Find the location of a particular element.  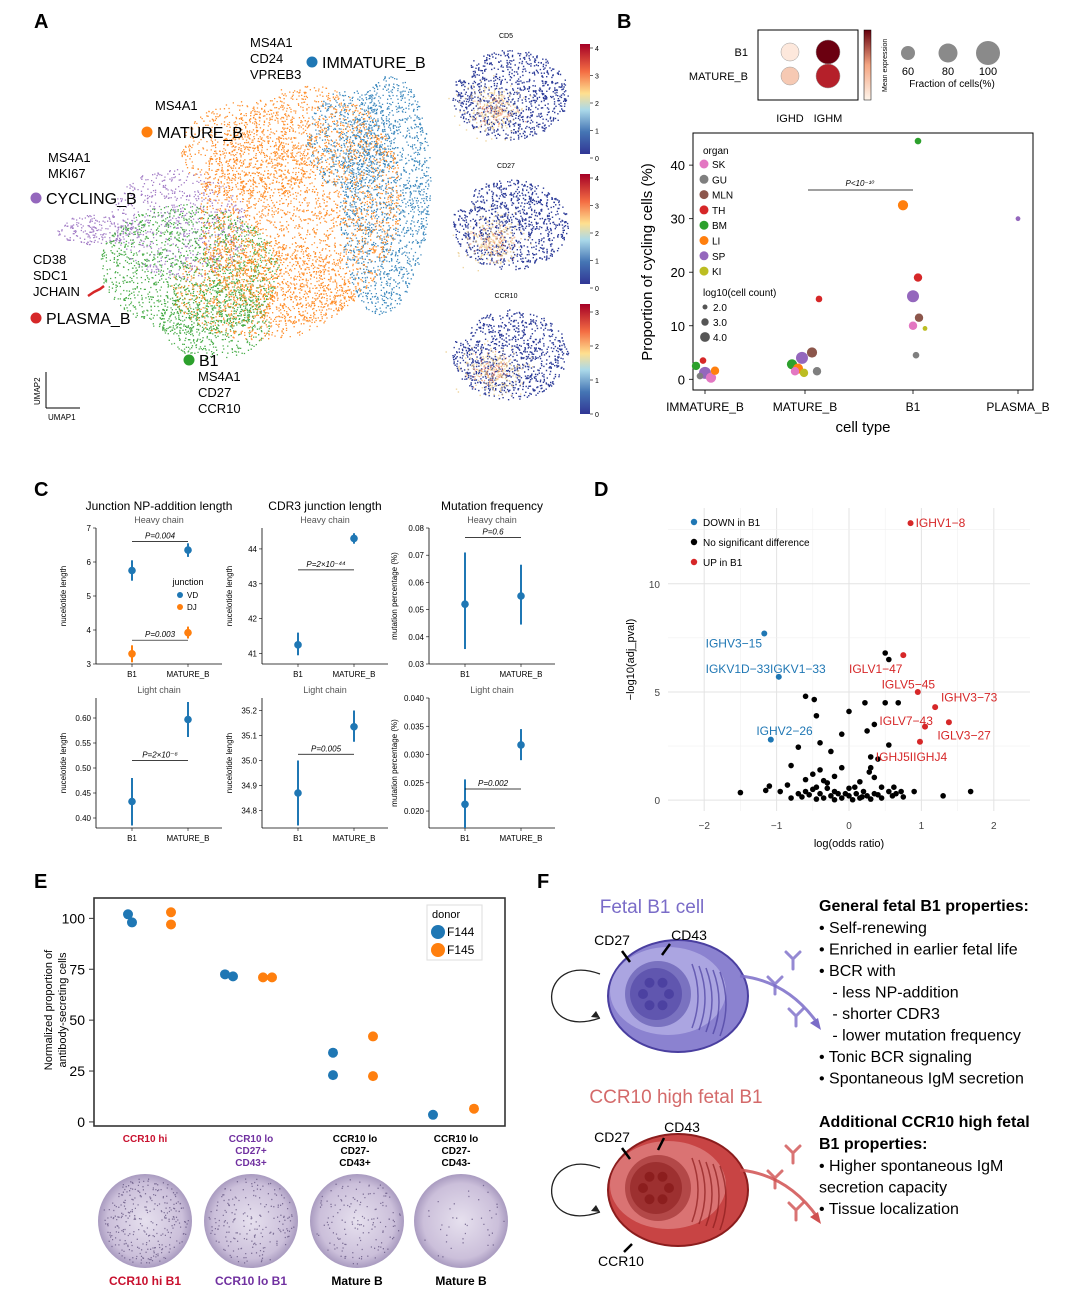

colorbar-tick-label: 1 is located at coordinates (597, 132).